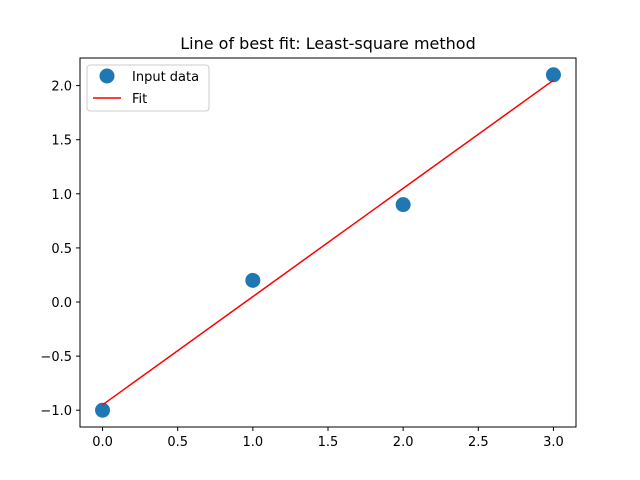 Image resolution: width=640 pixels, height=480 pixels. I want to click on legend-point-marker, so click(107, 76).